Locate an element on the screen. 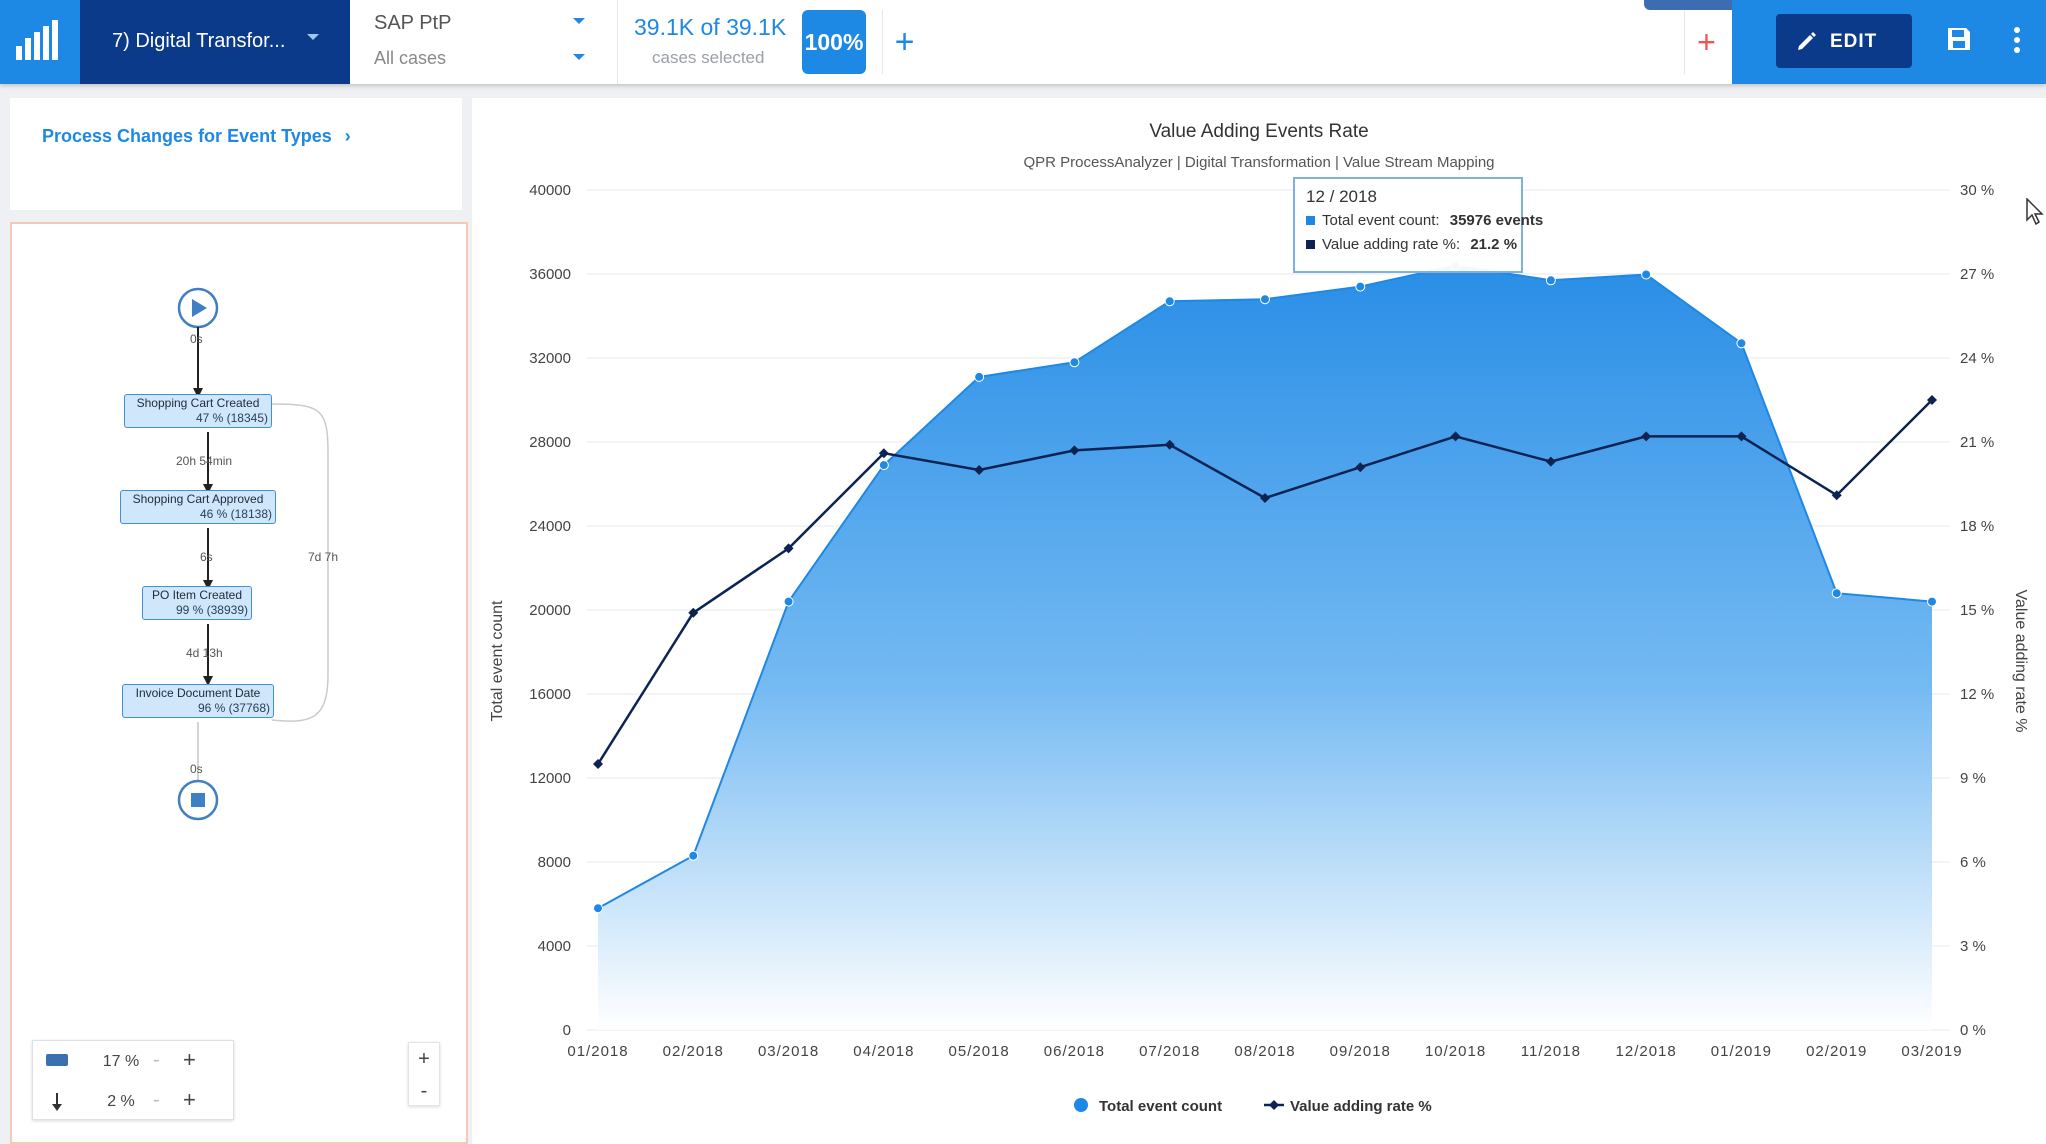 This screenshot has width=2046, height=1144. save-icon is located at coordinates (1959, 39).